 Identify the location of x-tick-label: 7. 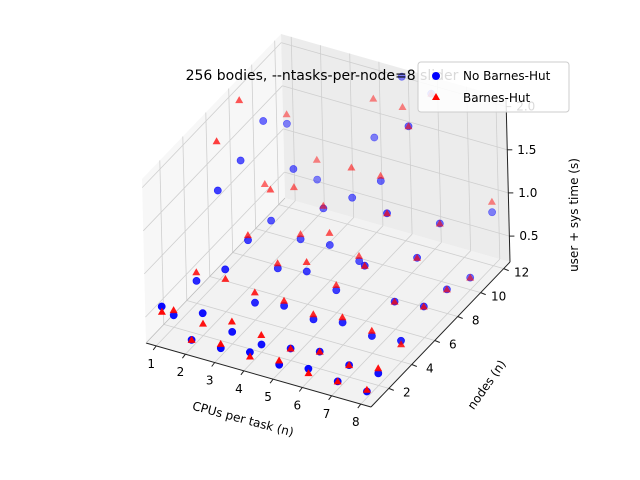
(327, 414).